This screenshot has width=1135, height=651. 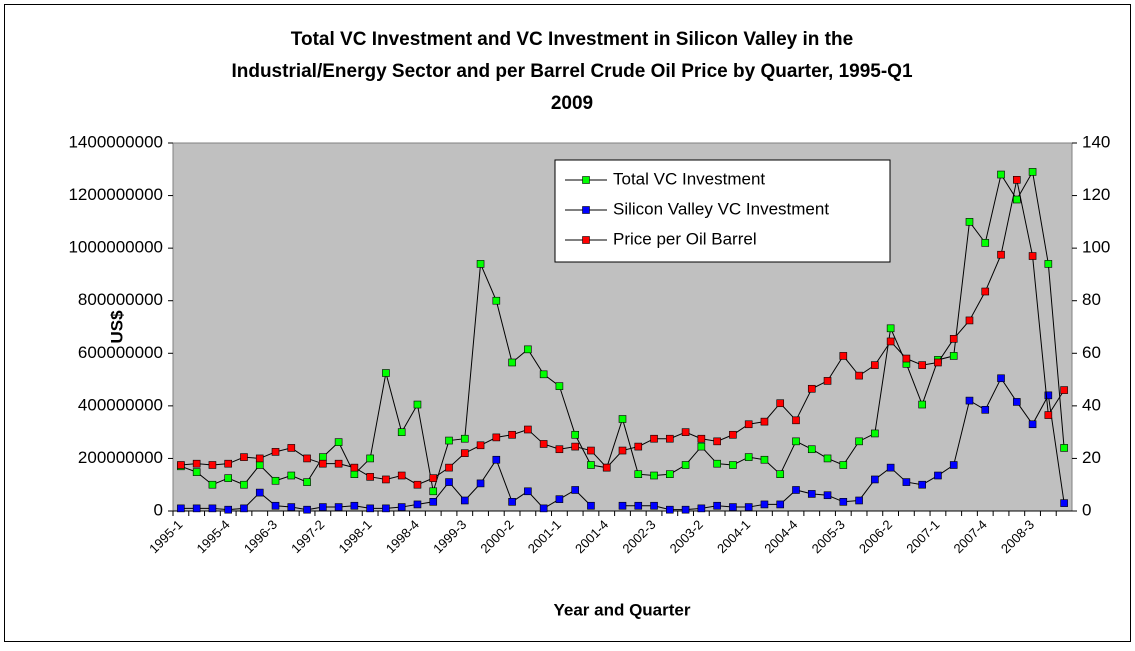 What do you see at coordinates (721, 208) in the screenshot?
I see `legend-label: Silicon Valley VC Investment` at bounding box center [721, 208].